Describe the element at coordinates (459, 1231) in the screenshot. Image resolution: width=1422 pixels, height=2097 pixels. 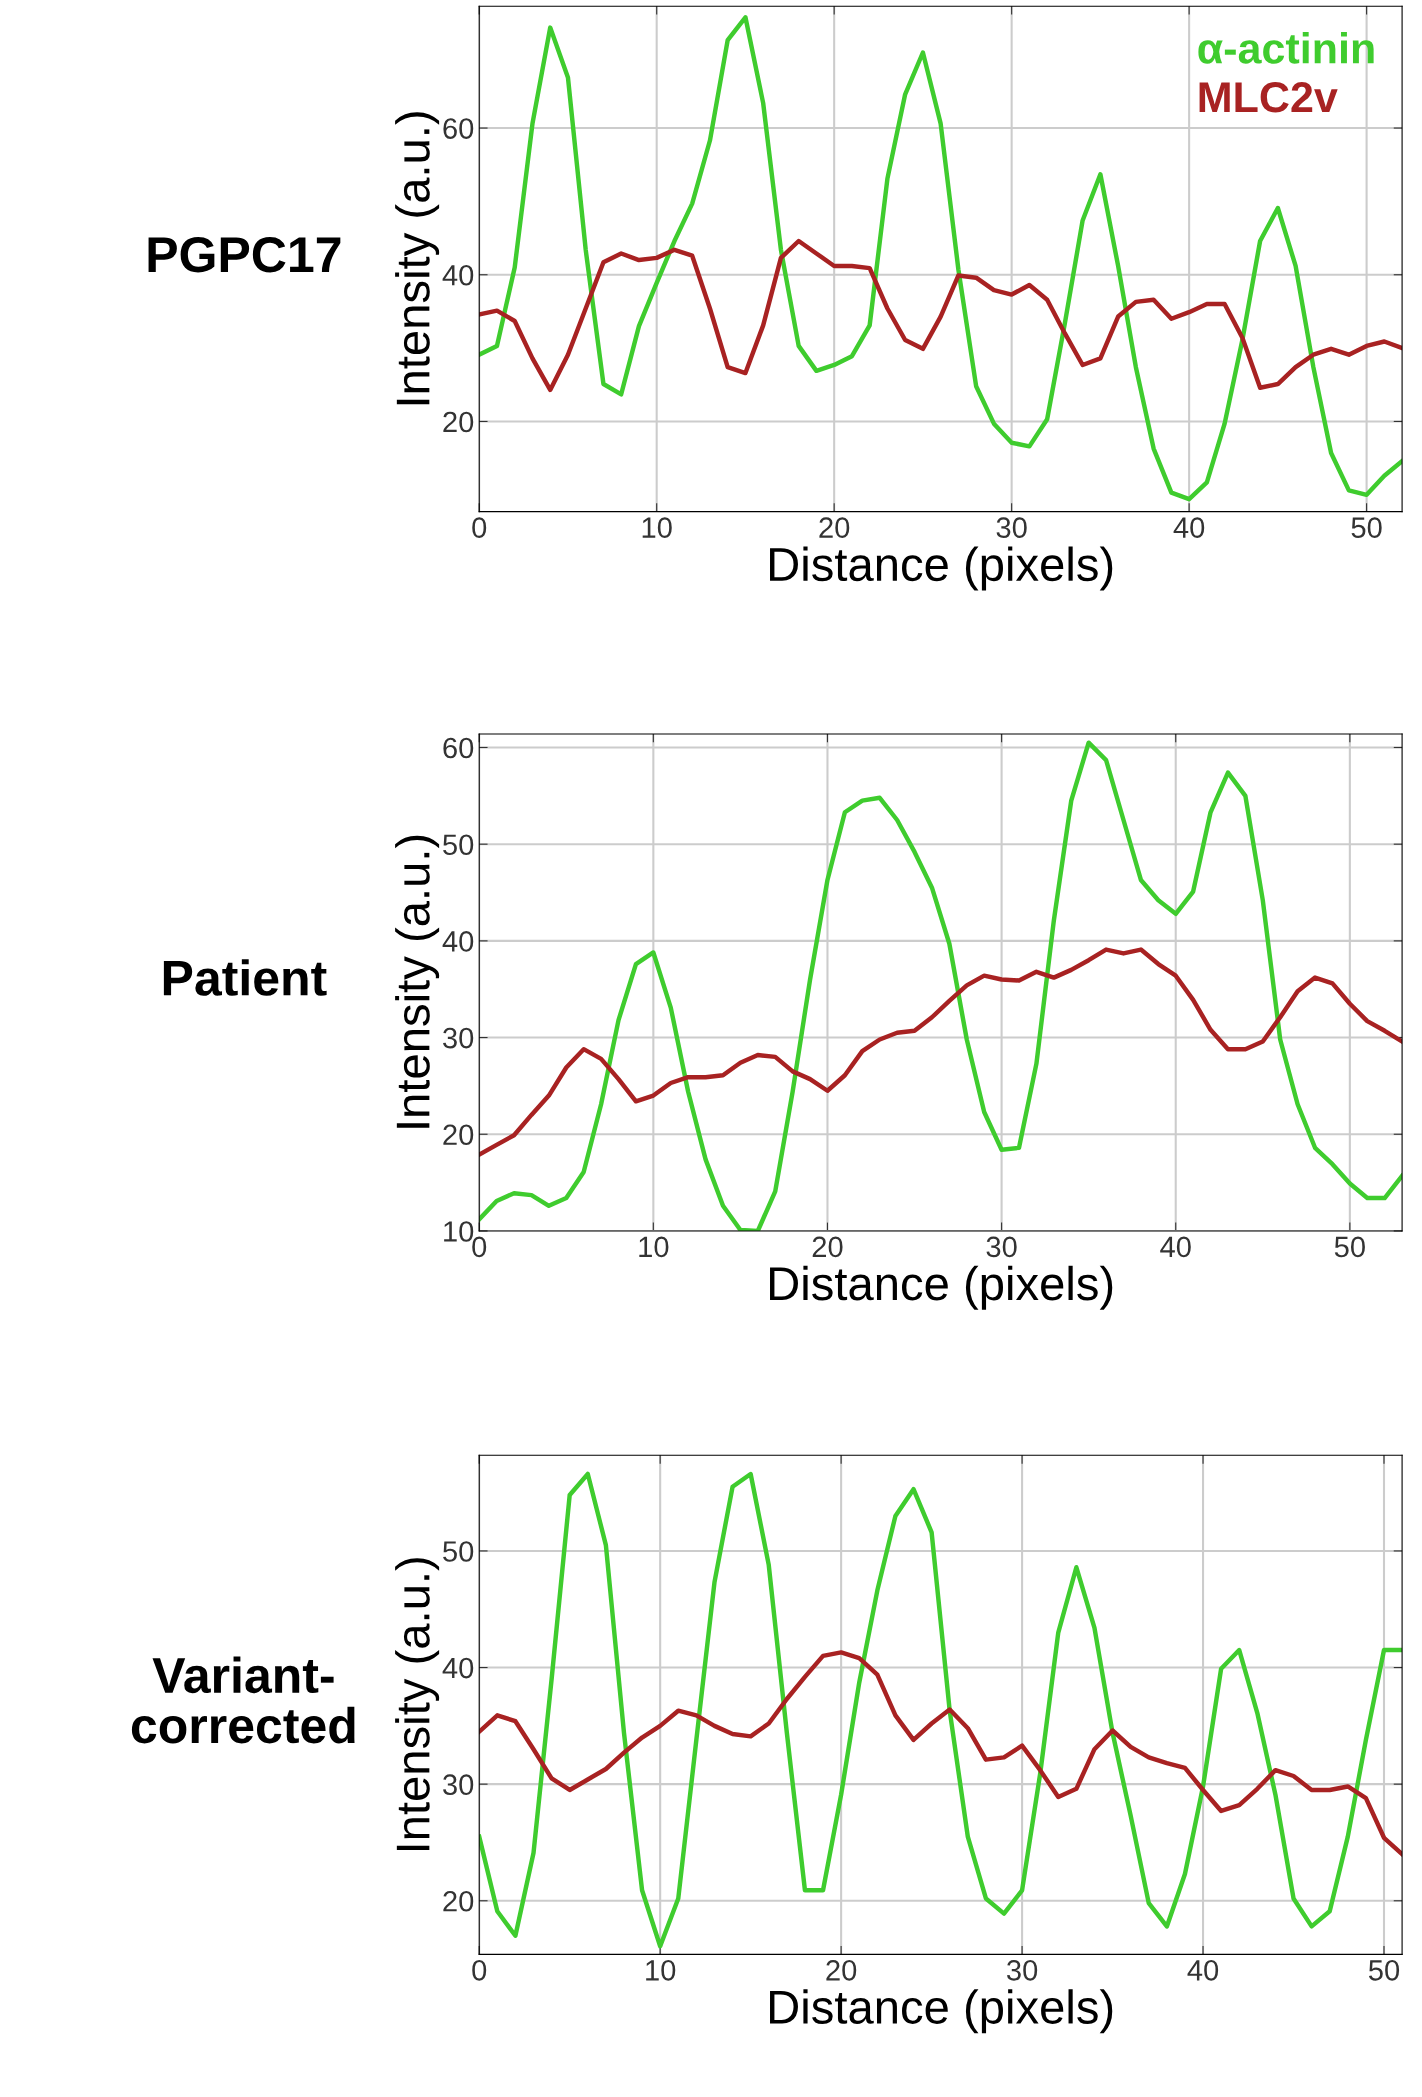
I see `y-tick-label: 10` at that location.